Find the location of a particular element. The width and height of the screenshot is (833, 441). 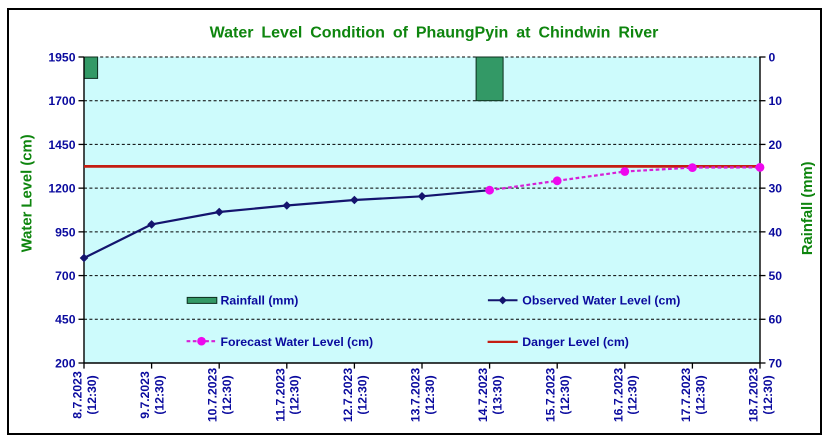

svg-text: 15.7.2023 is located at coordinates (551, 395).